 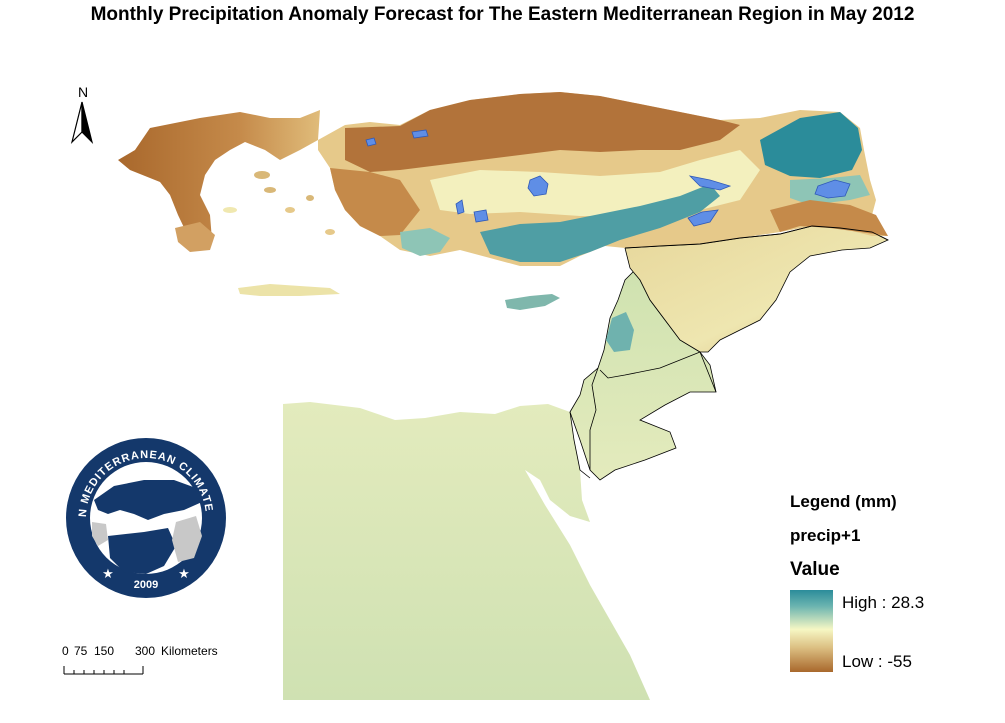 I want to click on legend-title: Legend (mm), so click(x=843, y=501).